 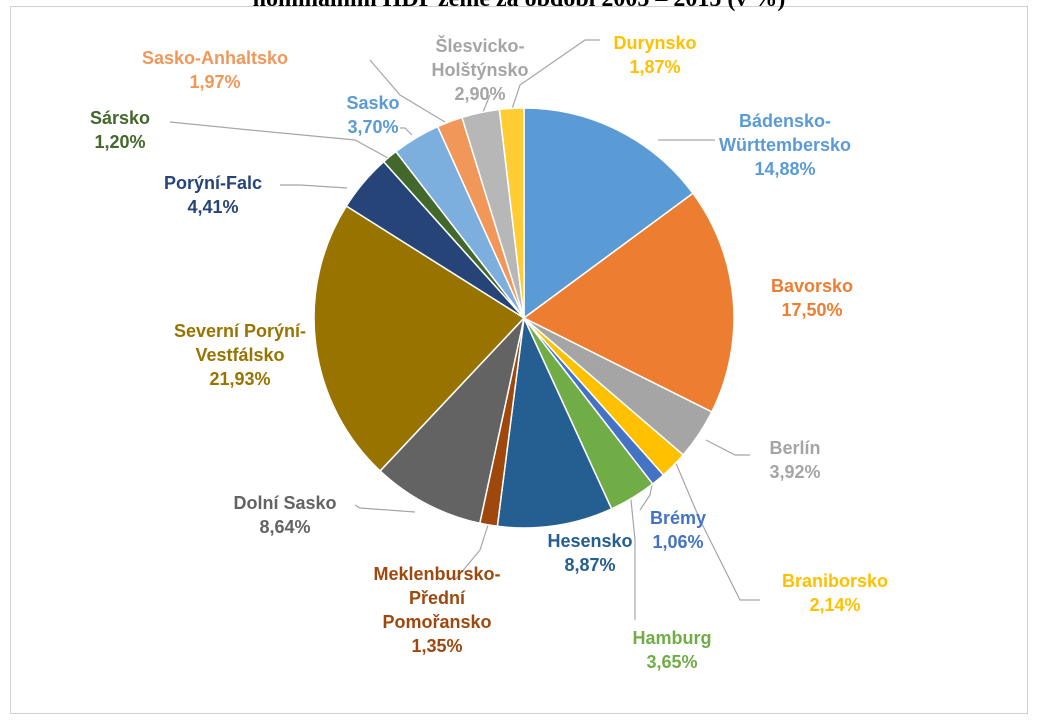 What do you see at coordinates (285, 527) in the screenshot?
I see `value-label: 8,64%` at bounding box center [285, 527].